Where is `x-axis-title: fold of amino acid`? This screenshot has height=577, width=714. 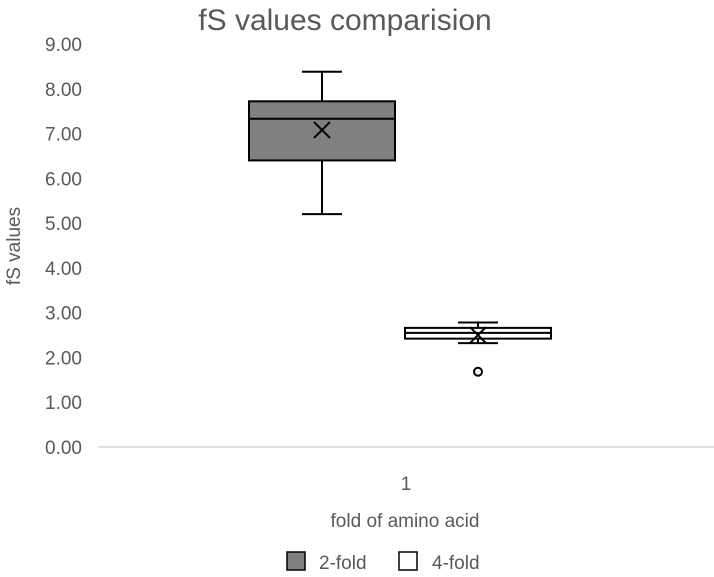 x-axis-title: fold of amino acid is located at coordinates (405, 521).